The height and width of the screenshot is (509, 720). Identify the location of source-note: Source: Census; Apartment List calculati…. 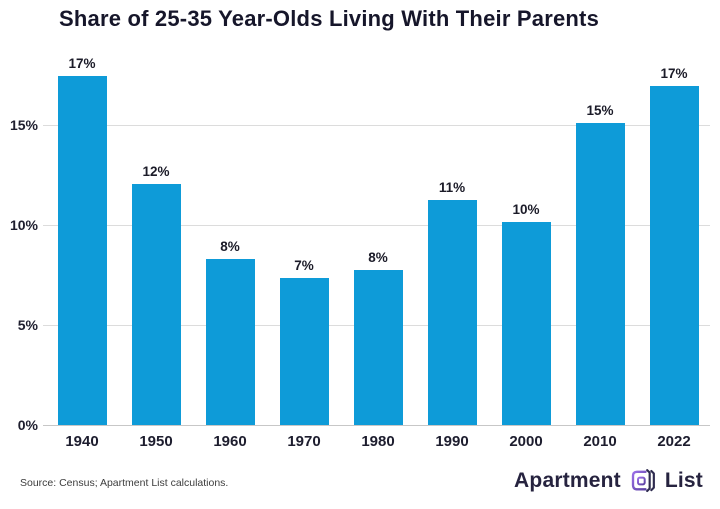
(124, 483).